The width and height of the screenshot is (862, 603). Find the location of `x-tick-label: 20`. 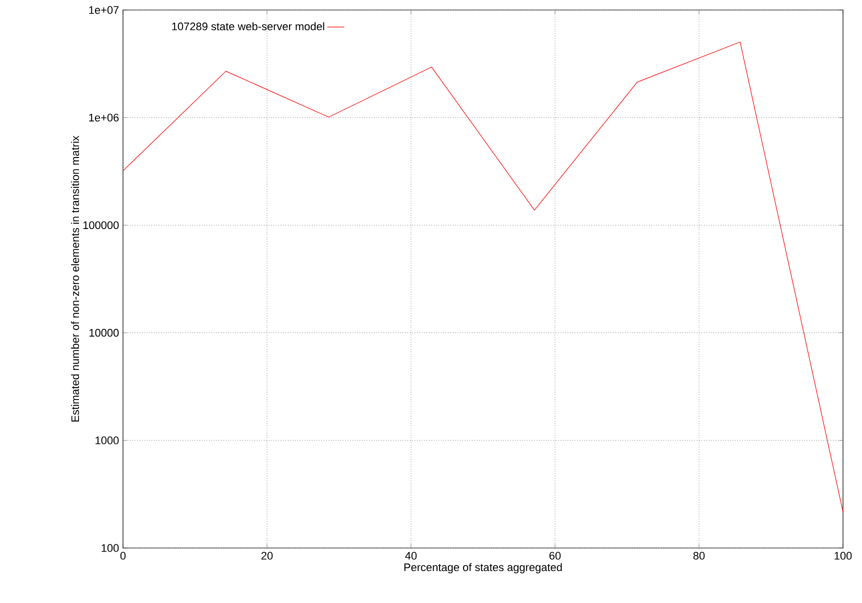

x-tick-label: 20 is located at coordinates (267, 556).